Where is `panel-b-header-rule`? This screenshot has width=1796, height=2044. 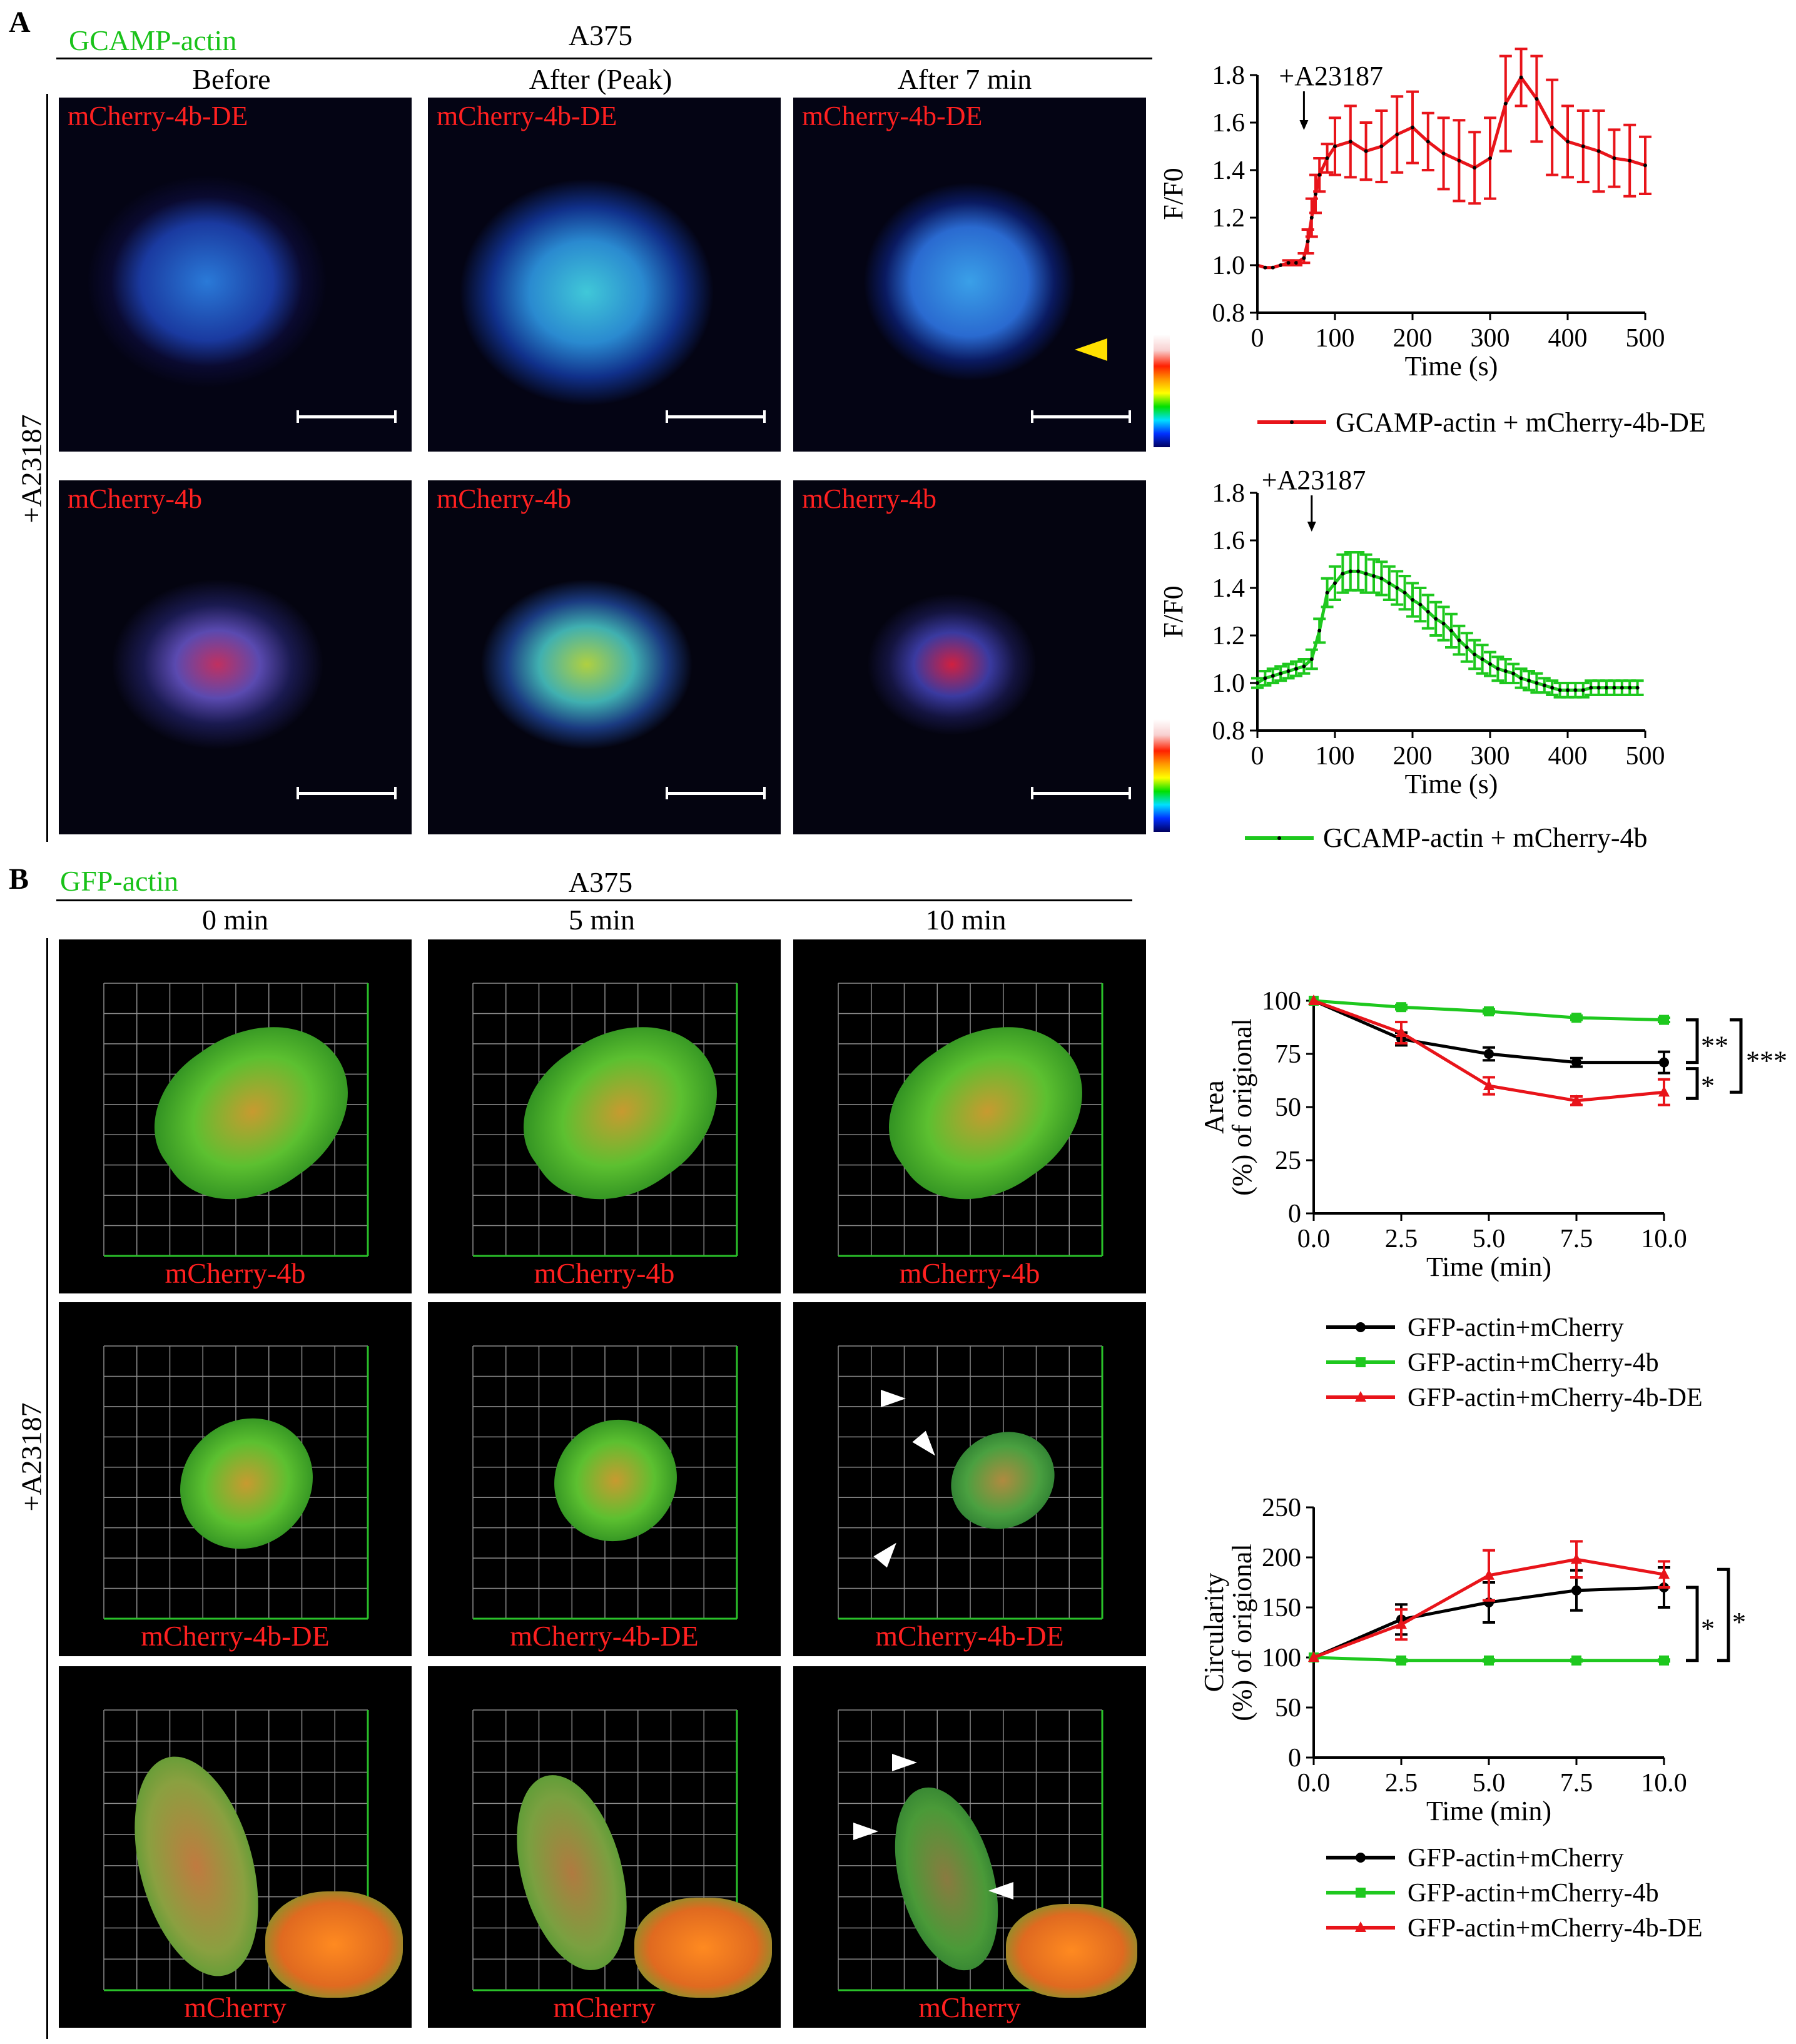 panel-b-header-rule is located at coordinates (594, 900).